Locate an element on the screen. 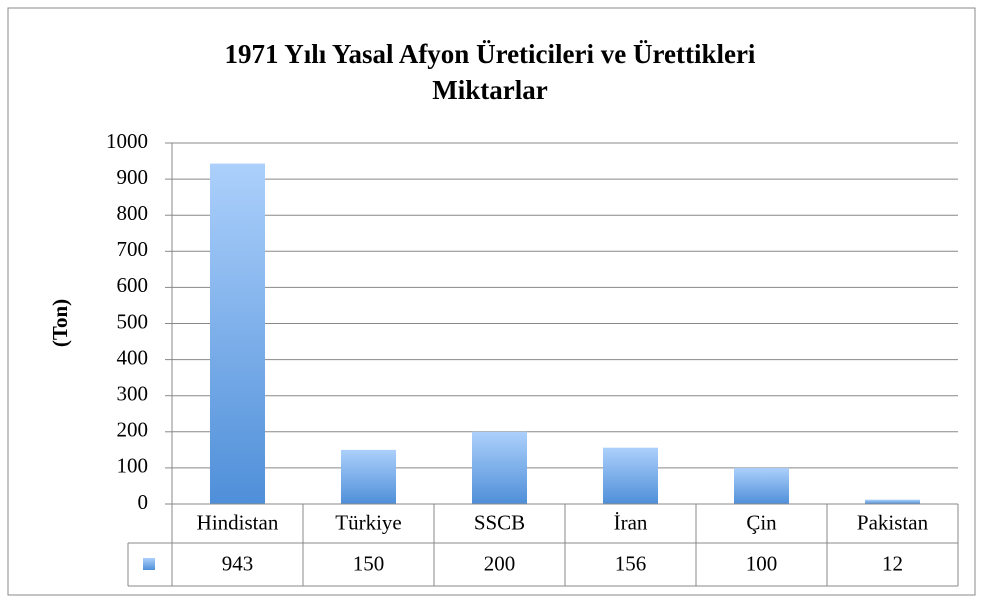  y-axis-label: (Ton) is located at coordinates (60, 323).